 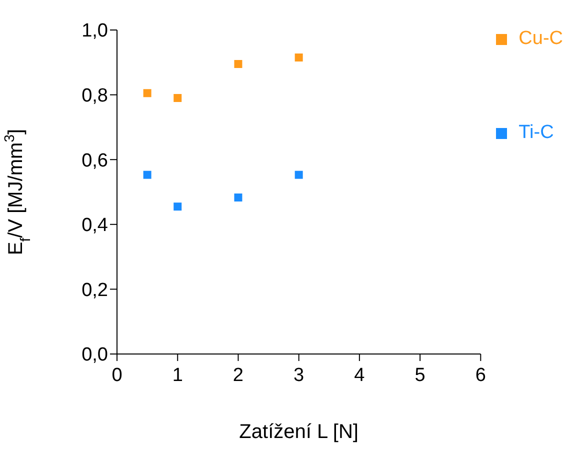 What do you see at coordinates (95, 31) in the screenshot?
I see `y-tick-label: 1,0` at bounding box center [95, 31].